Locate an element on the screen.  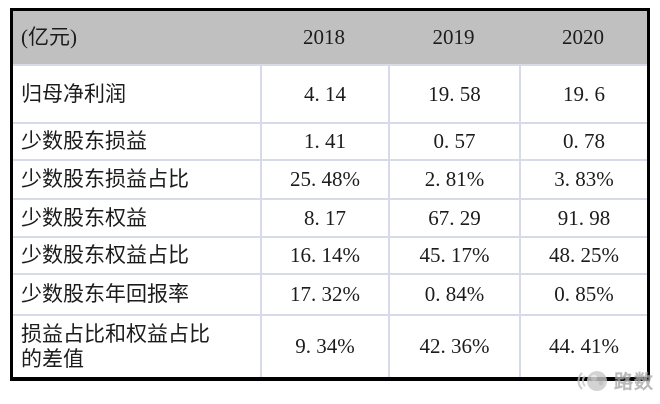
row-label: 少数股东权益 is located at coordinates (84, 217).